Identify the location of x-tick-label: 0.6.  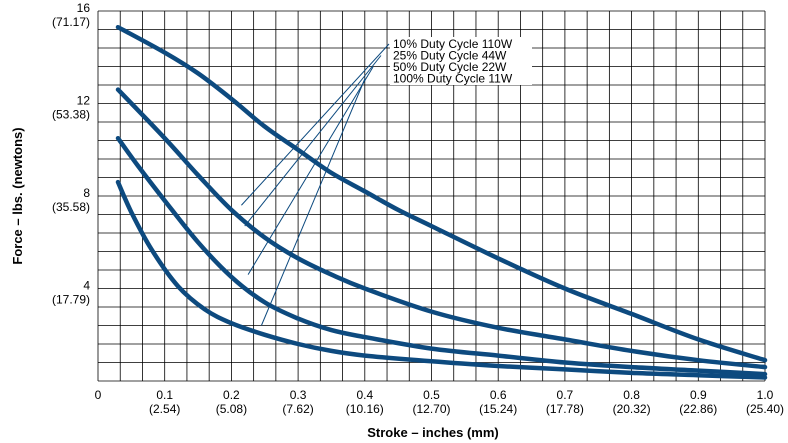
(498, 395).